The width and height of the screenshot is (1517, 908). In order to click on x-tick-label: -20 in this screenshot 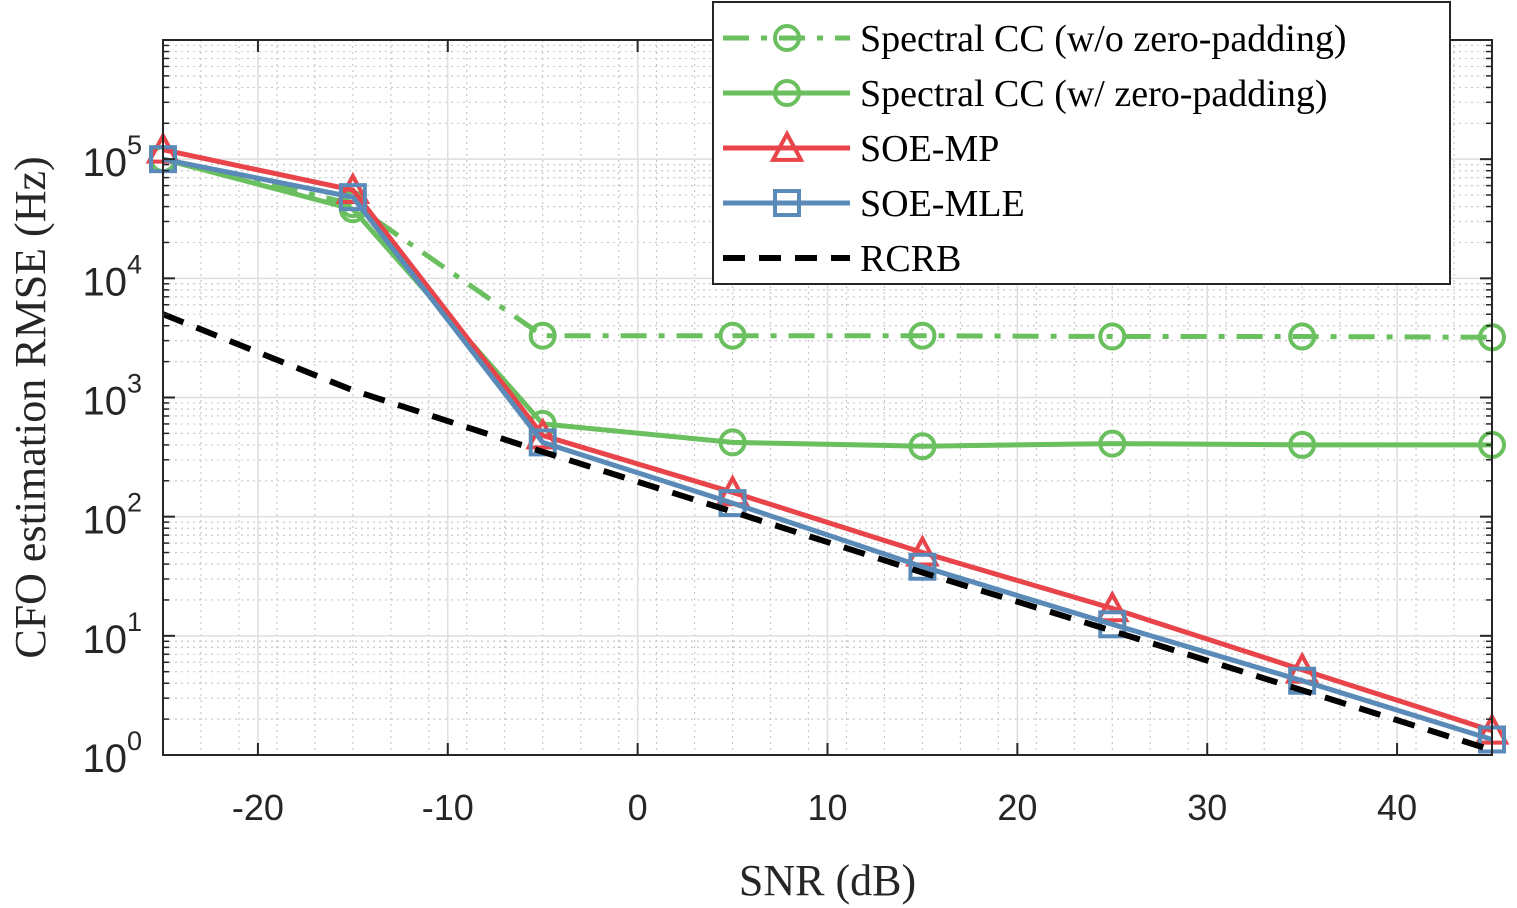, I will do `click(258, 807)`.